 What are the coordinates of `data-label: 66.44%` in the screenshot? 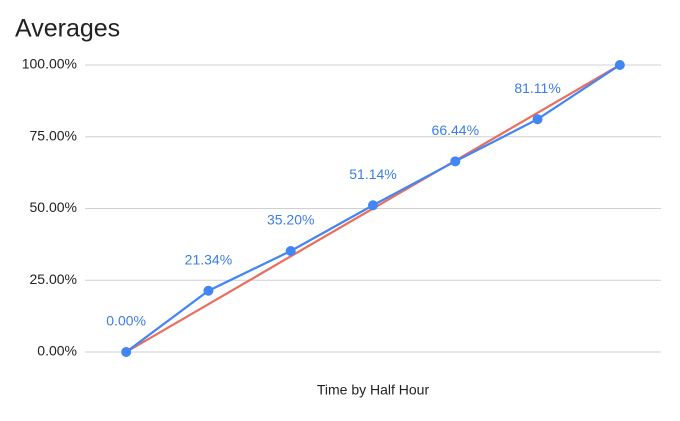 It's located at (455, 130).